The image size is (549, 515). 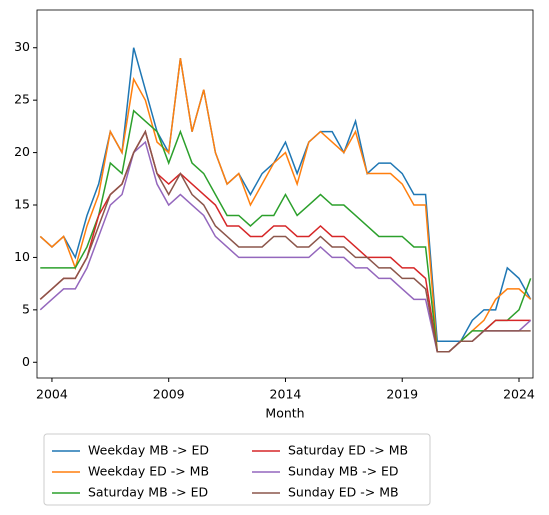 I want to click on x-tick-label: 2014, so click(x=286, y=394).